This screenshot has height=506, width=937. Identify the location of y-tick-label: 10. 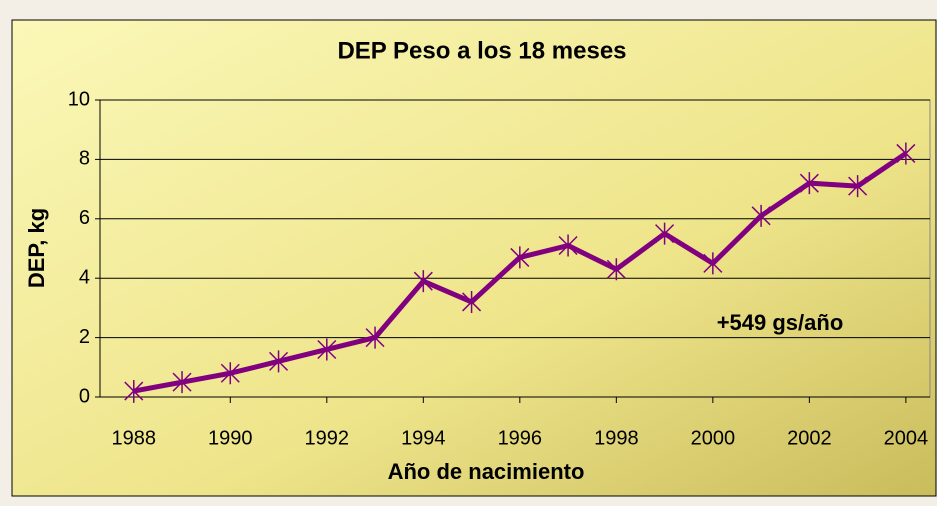
(79, 99).